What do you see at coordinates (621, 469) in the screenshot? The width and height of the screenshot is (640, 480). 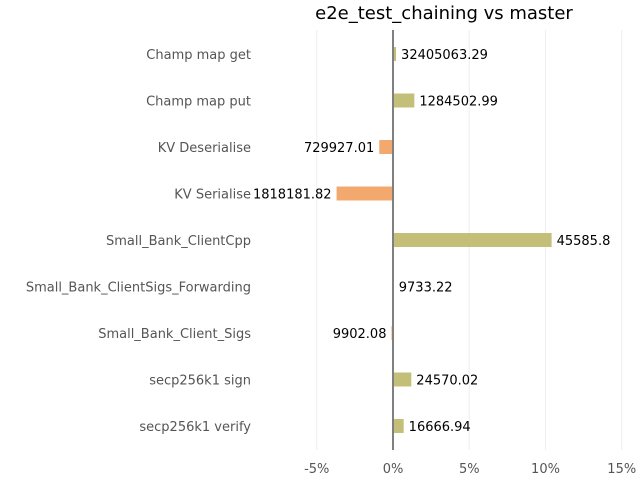 I see `x-tick-label: 15%` at bounding box center [621, 469].